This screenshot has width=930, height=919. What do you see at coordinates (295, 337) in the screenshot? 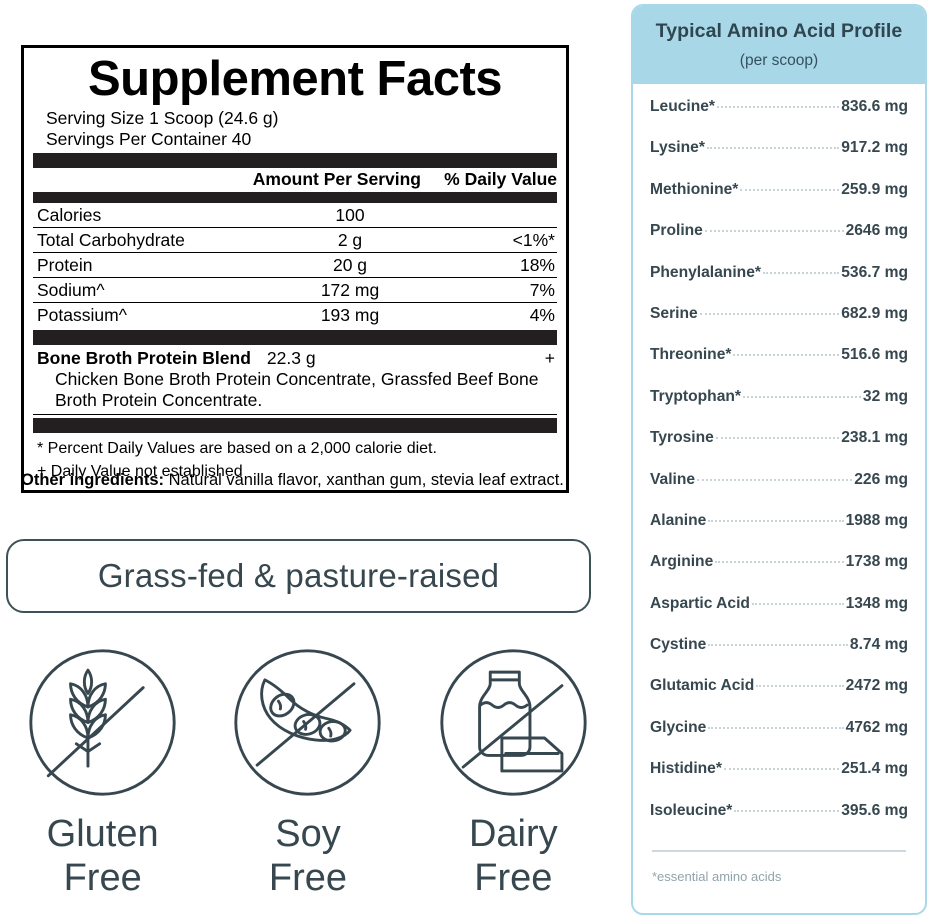
I see `divider-bar-before-blend` at bounding box center [295, 337].